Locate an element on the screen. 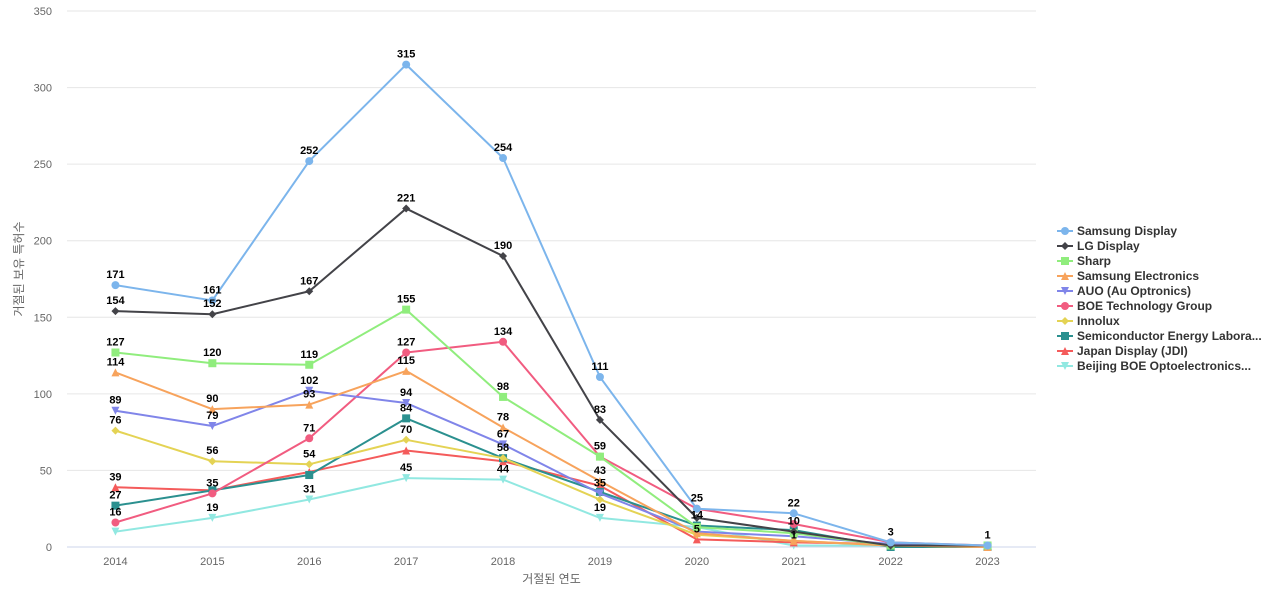  data-label: 67 is located at coordinates (503, 434).